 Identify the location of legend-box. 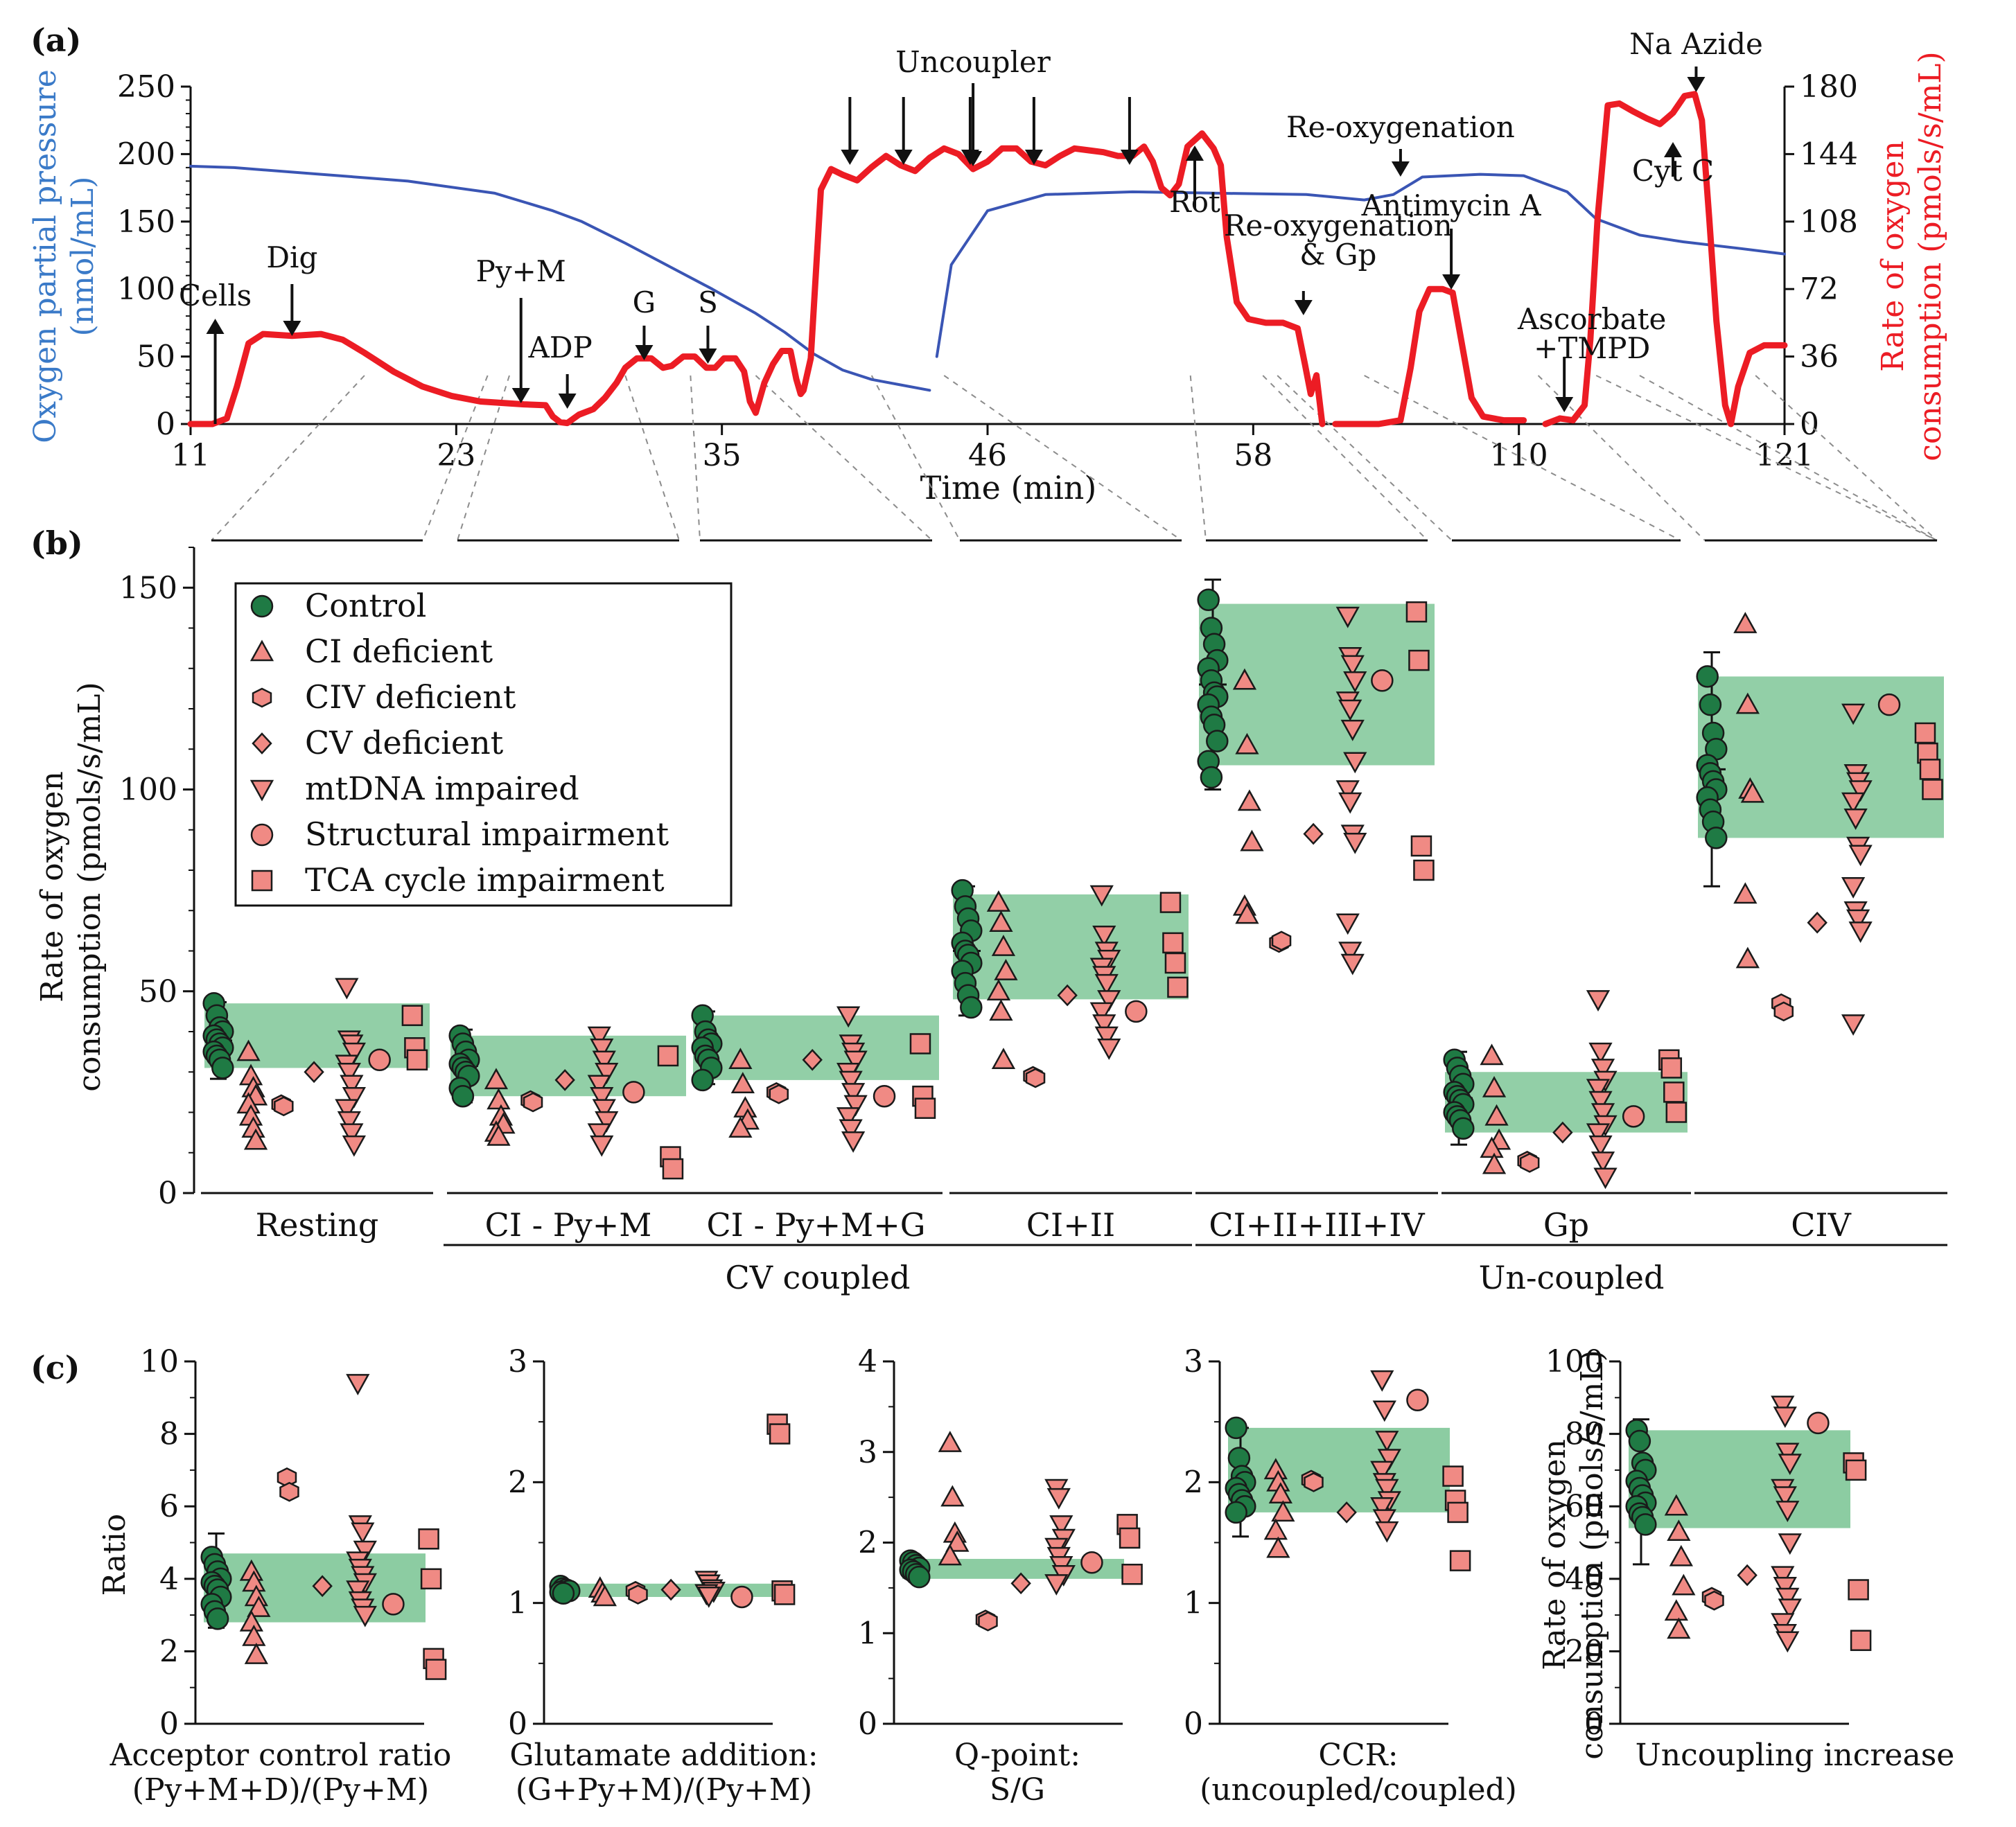
(484, 744).